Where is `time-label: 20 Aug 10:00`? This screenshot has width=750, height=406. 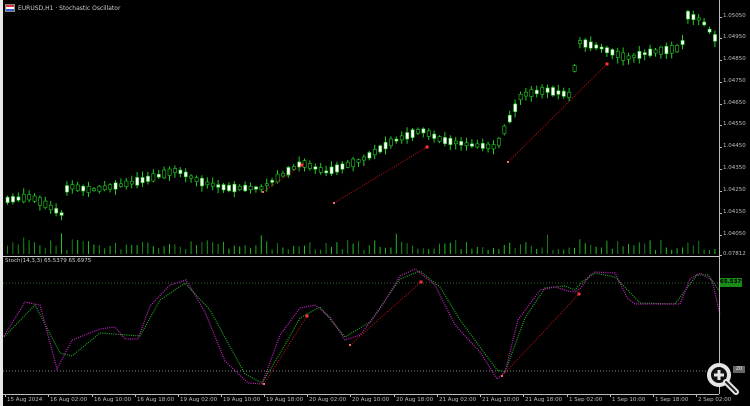
time-label: 20 Aug 10:00 is located at coordinates (371, 400).